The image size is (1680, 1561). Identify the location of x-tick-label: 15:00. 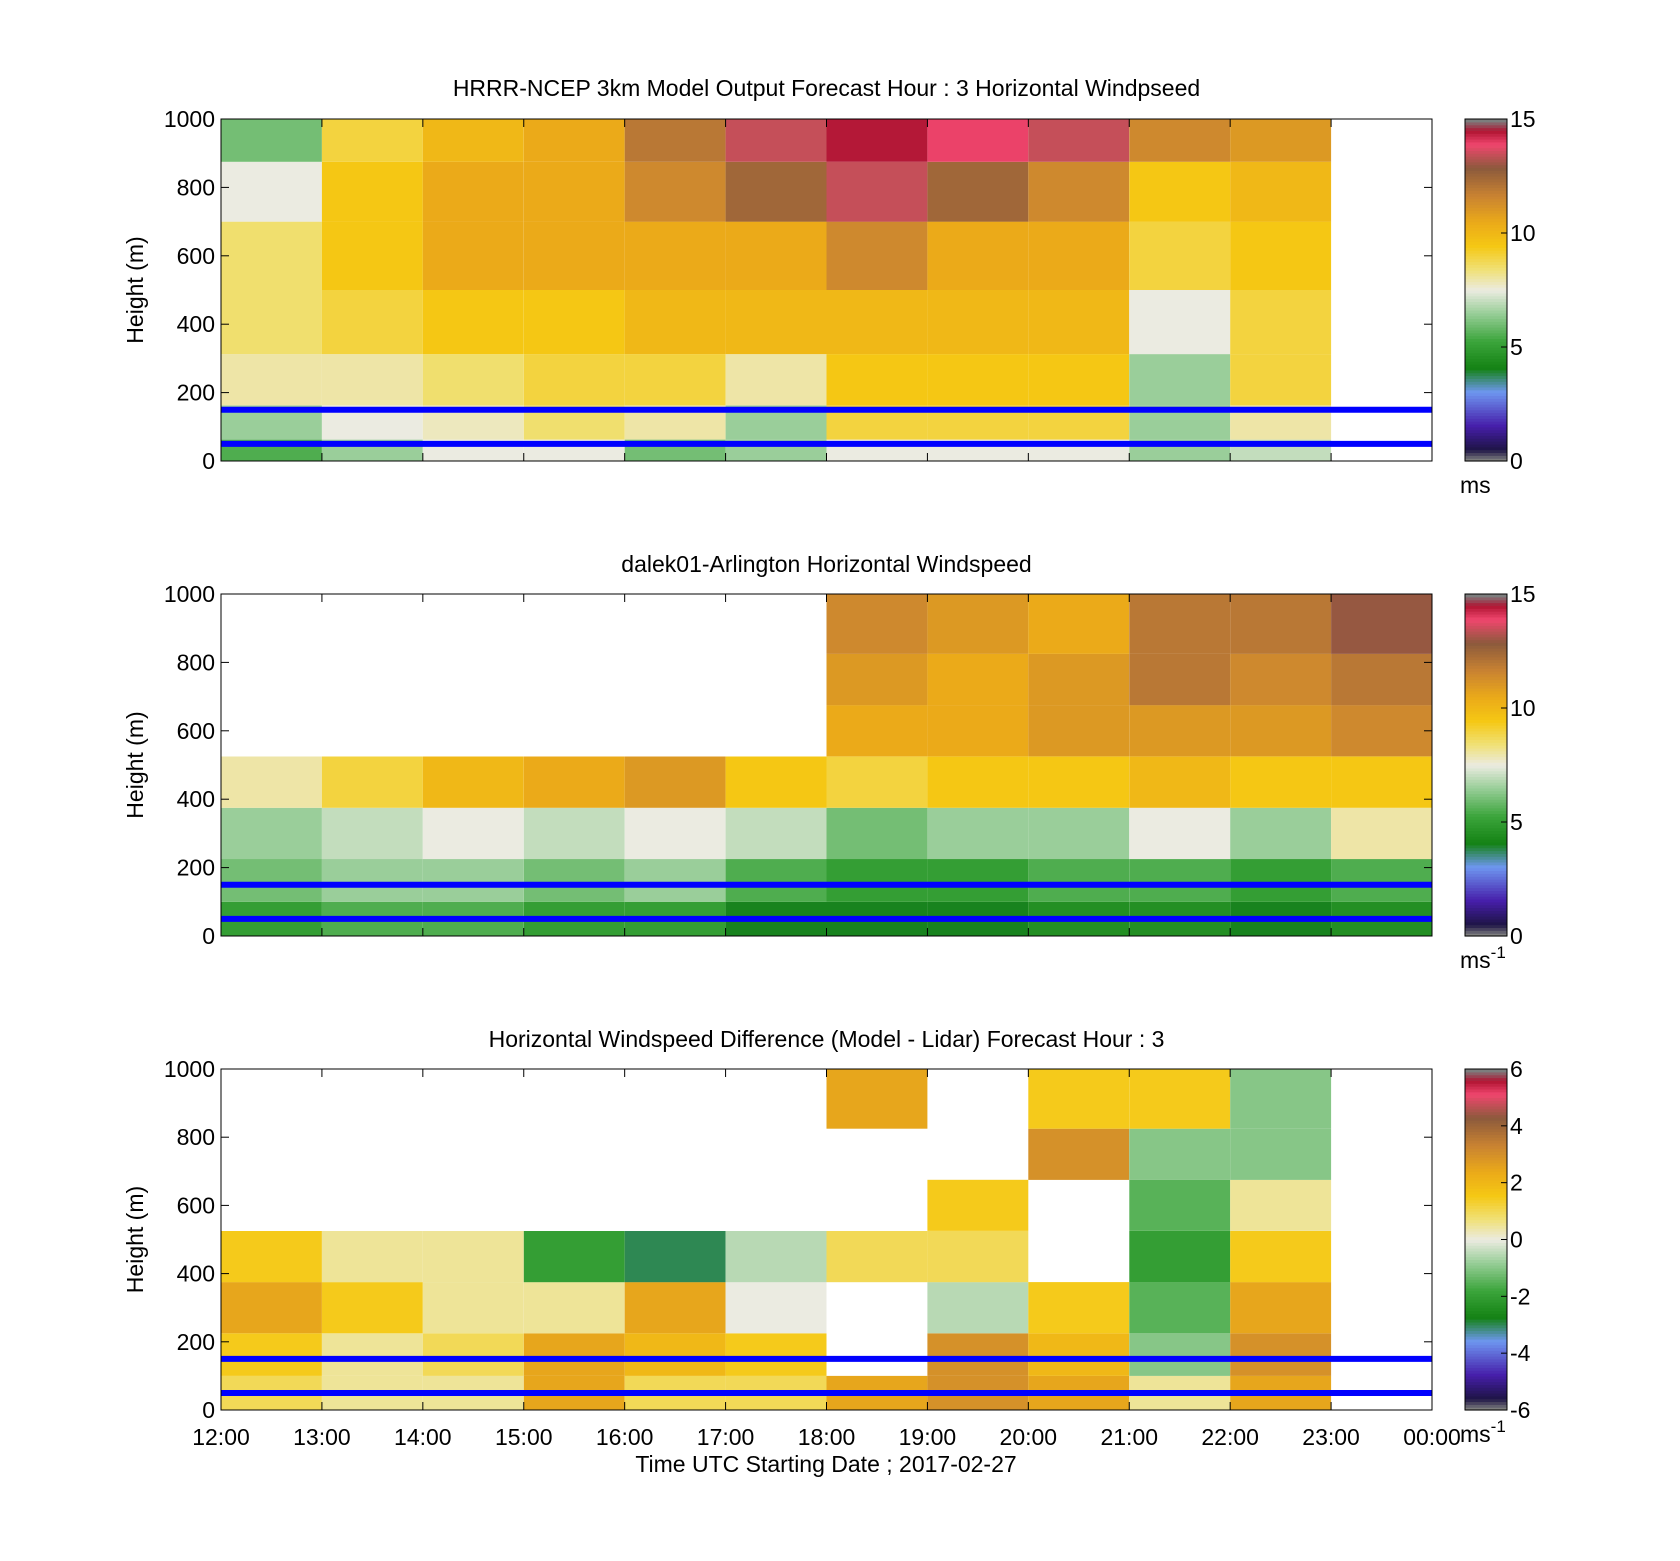
(524, 1437).